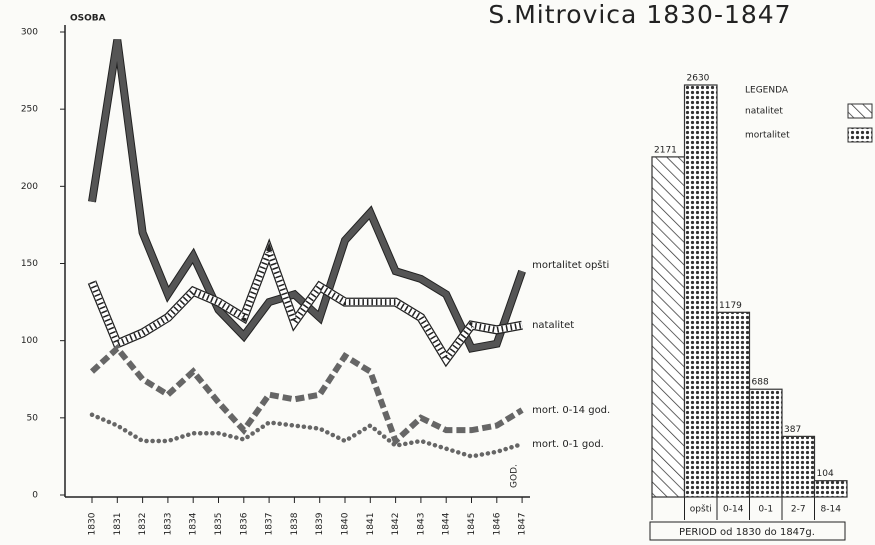  I want to click on bar-x-label: PERIOD od 1830 do 1847g., so click(747, 532).